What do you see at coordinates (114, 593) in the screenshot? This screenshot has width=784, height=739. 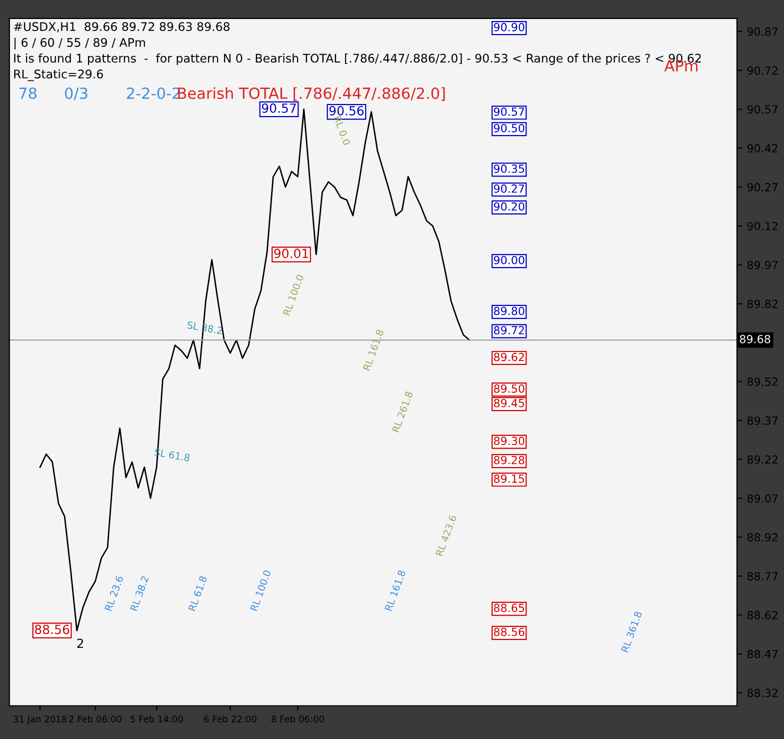 I see `annotation: RL 23.6` at bounding box center [114, 593].